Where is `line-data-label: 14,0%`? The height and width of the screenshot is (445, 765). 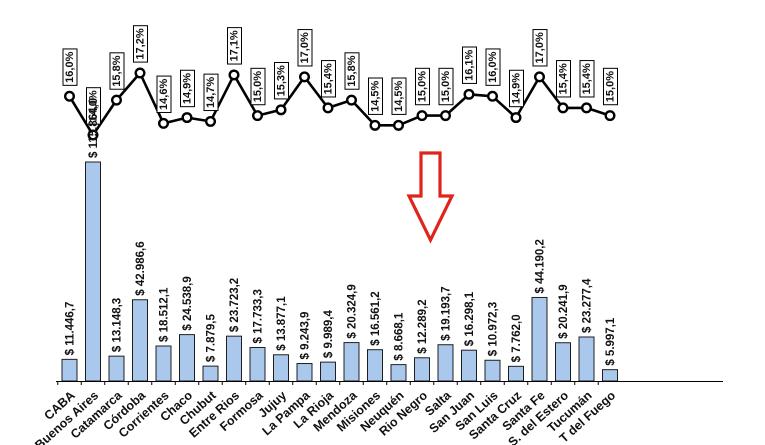
line-data-label: 14,0% is located at coordinates (94, 105).